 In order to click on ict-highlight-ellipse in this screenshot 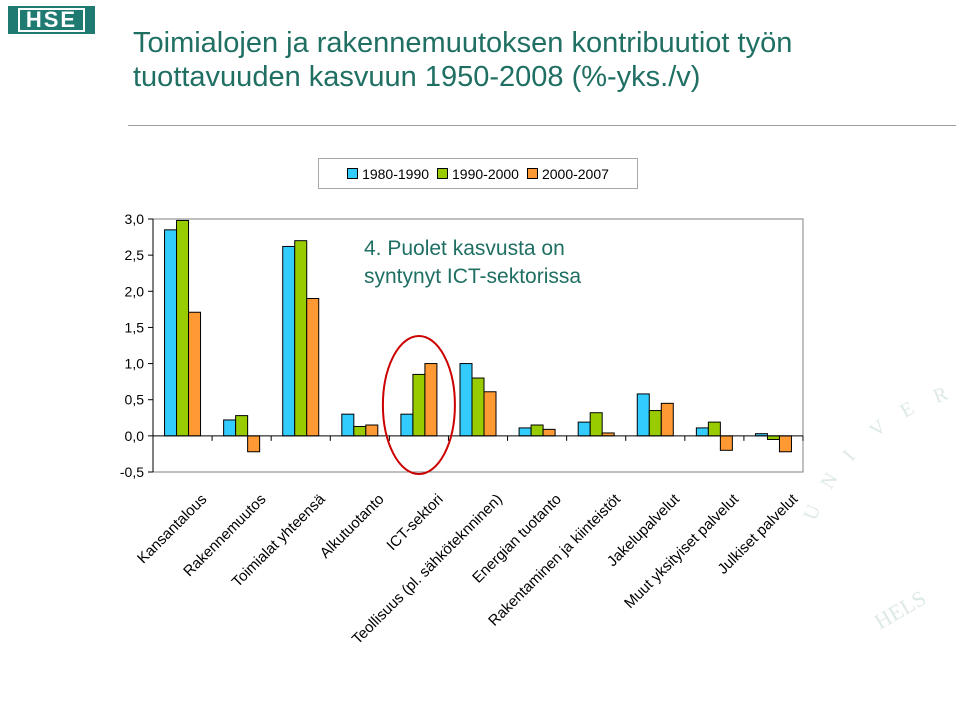, I will do `click(418, 405)`.